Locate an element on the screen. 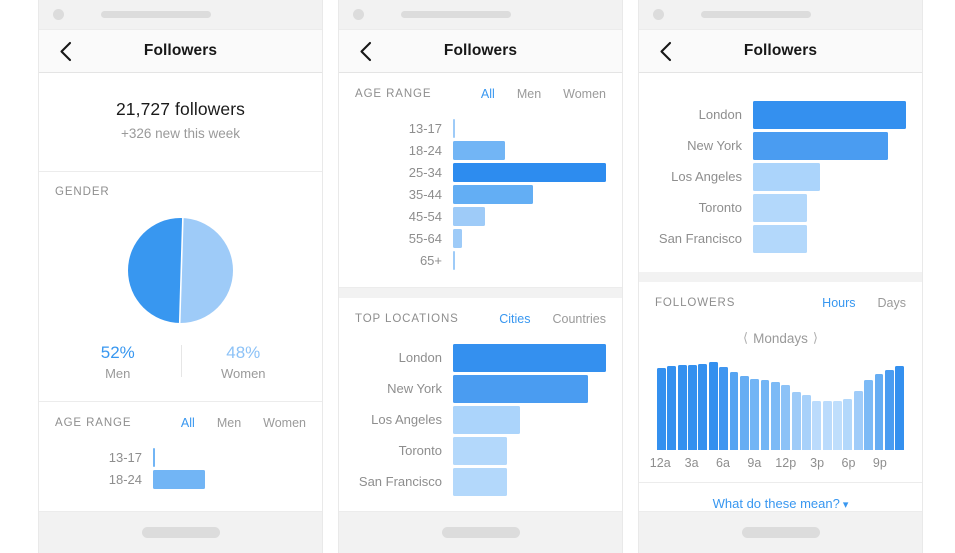 Image resolution: width=955 pixels, height=553 pixels. women-label: Women is located at coordinates (243, 373).